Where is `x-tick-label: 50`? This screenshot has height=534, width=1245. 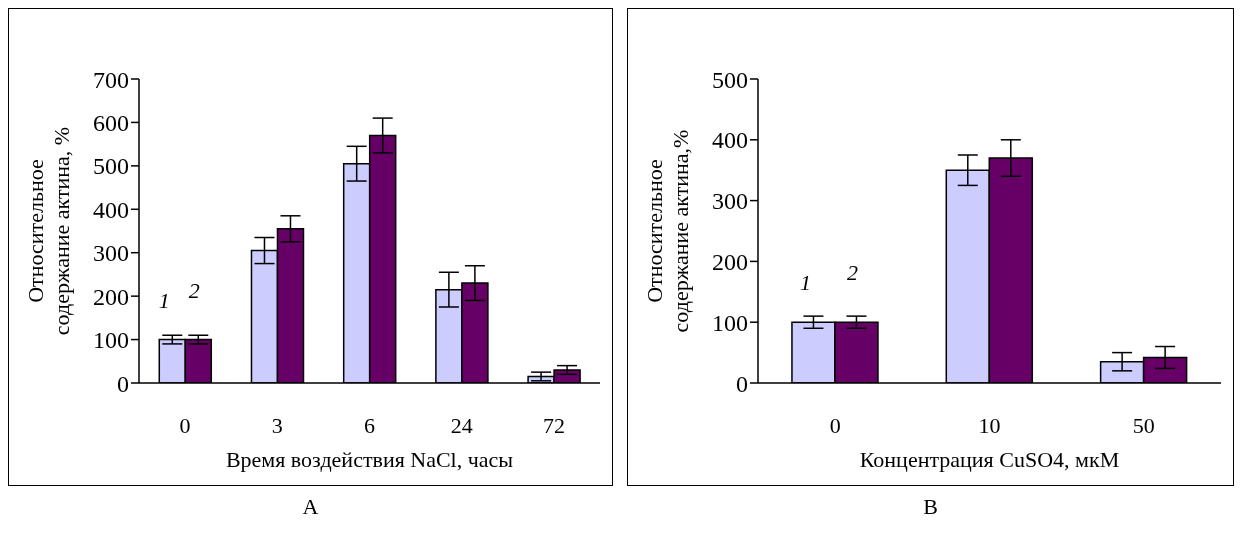 x-tick-label: 50 is located at coordinates (1143, 425).